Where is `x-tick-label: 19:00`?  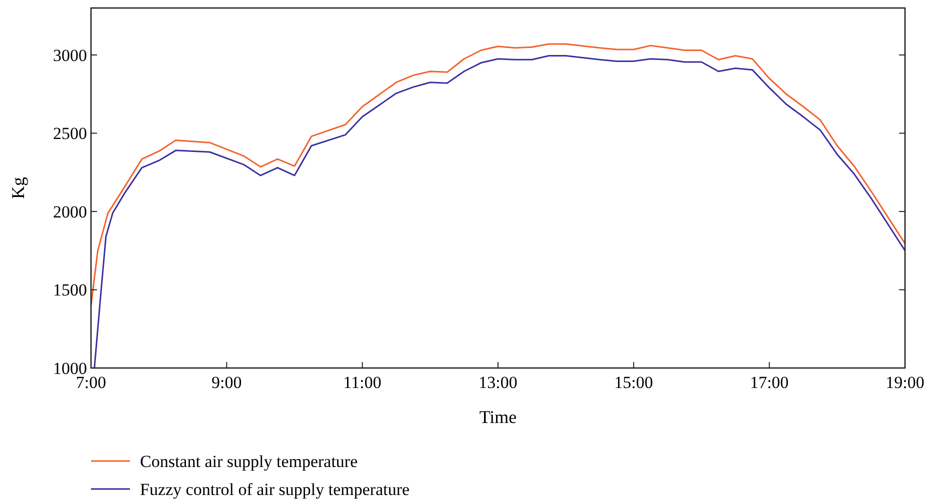 x-tick-label: 19:00 is located at coordinates (905, 382).